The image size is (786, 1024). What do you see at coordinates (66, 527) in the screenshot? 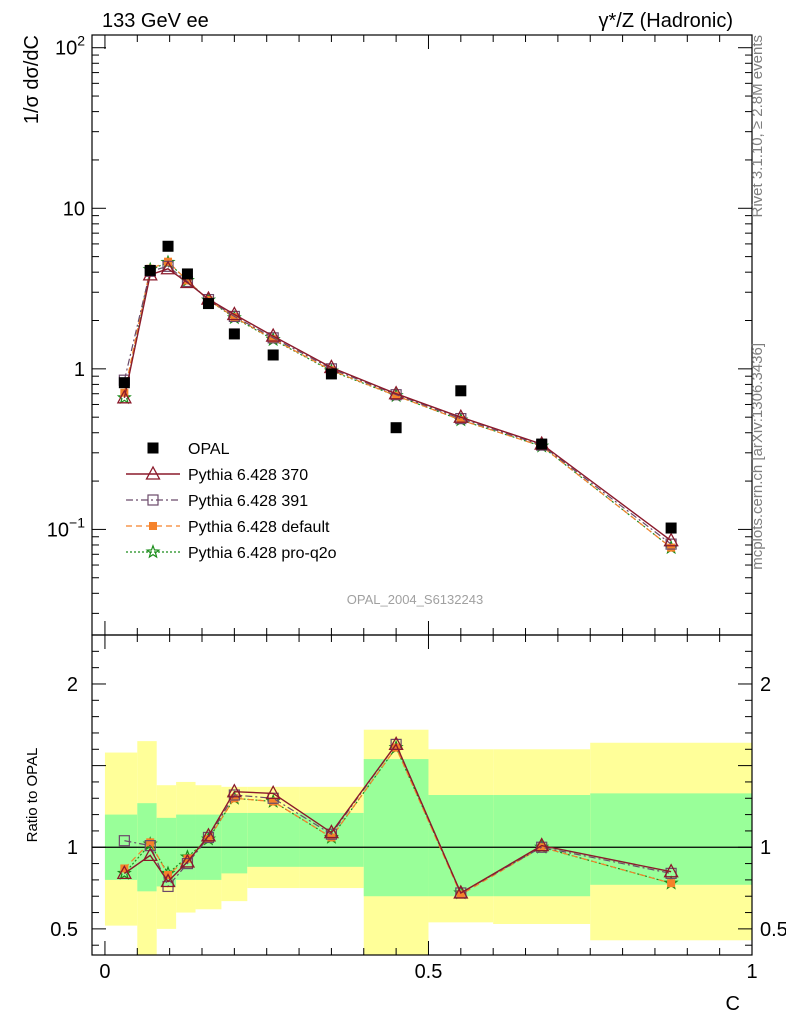
I see `main-ytick-label-3: 10⁻¹` at bounding box center [66, 527].